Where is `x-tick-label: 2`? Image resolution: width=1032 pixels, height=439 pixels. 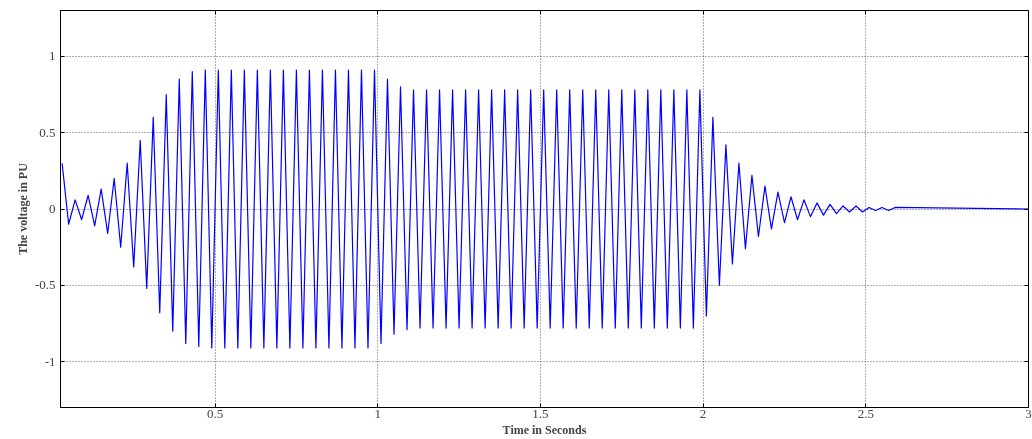
x-tick-label: 2 is located at coordinates (703, 413).